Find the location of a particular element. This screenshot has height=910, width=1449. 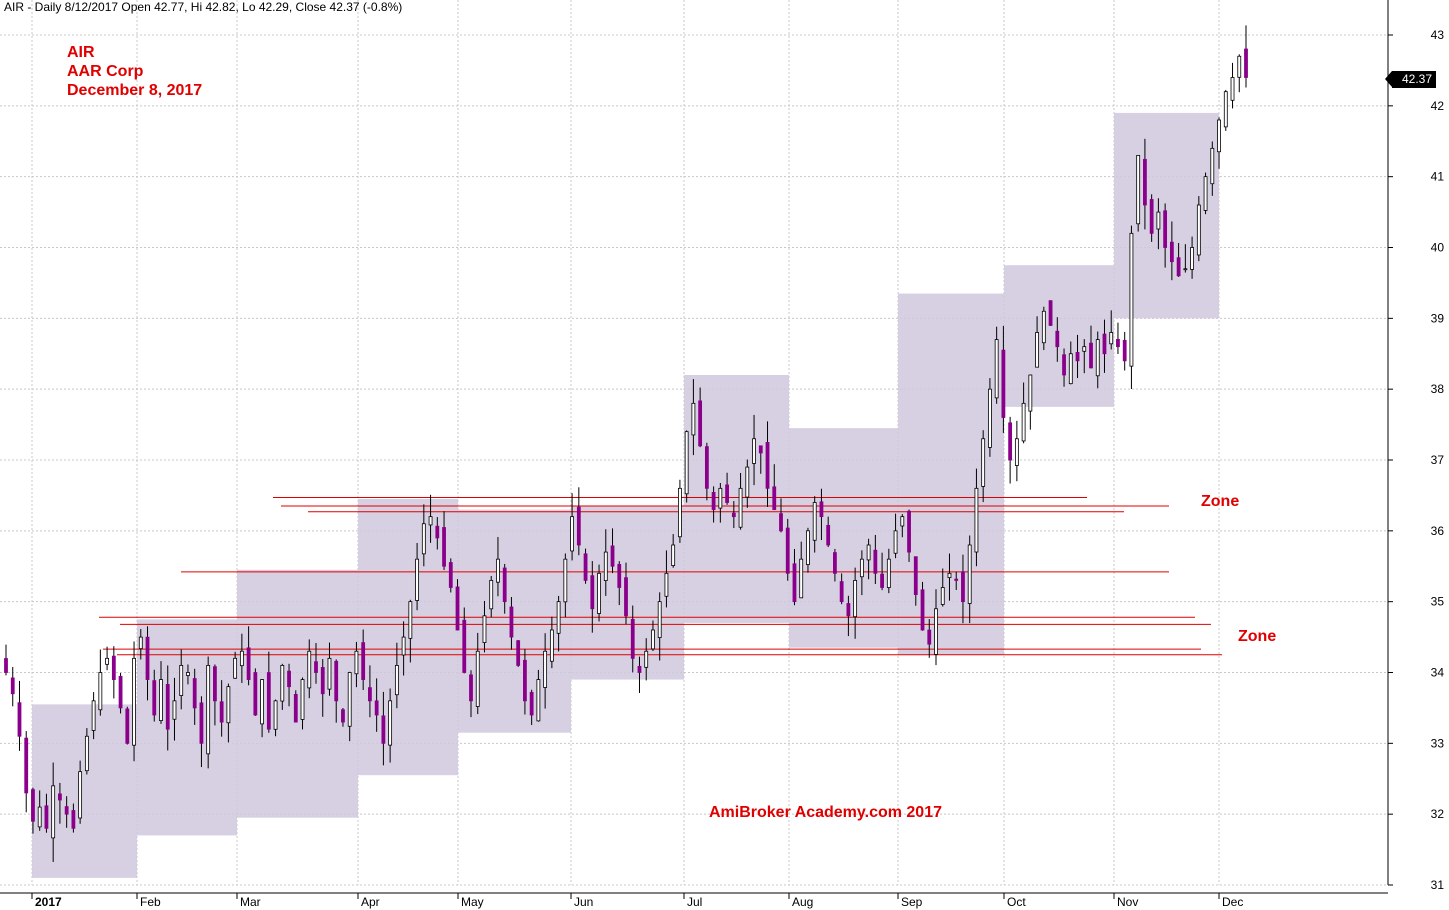

price-tick-label: 33 is located at coordinates (1438, 743).